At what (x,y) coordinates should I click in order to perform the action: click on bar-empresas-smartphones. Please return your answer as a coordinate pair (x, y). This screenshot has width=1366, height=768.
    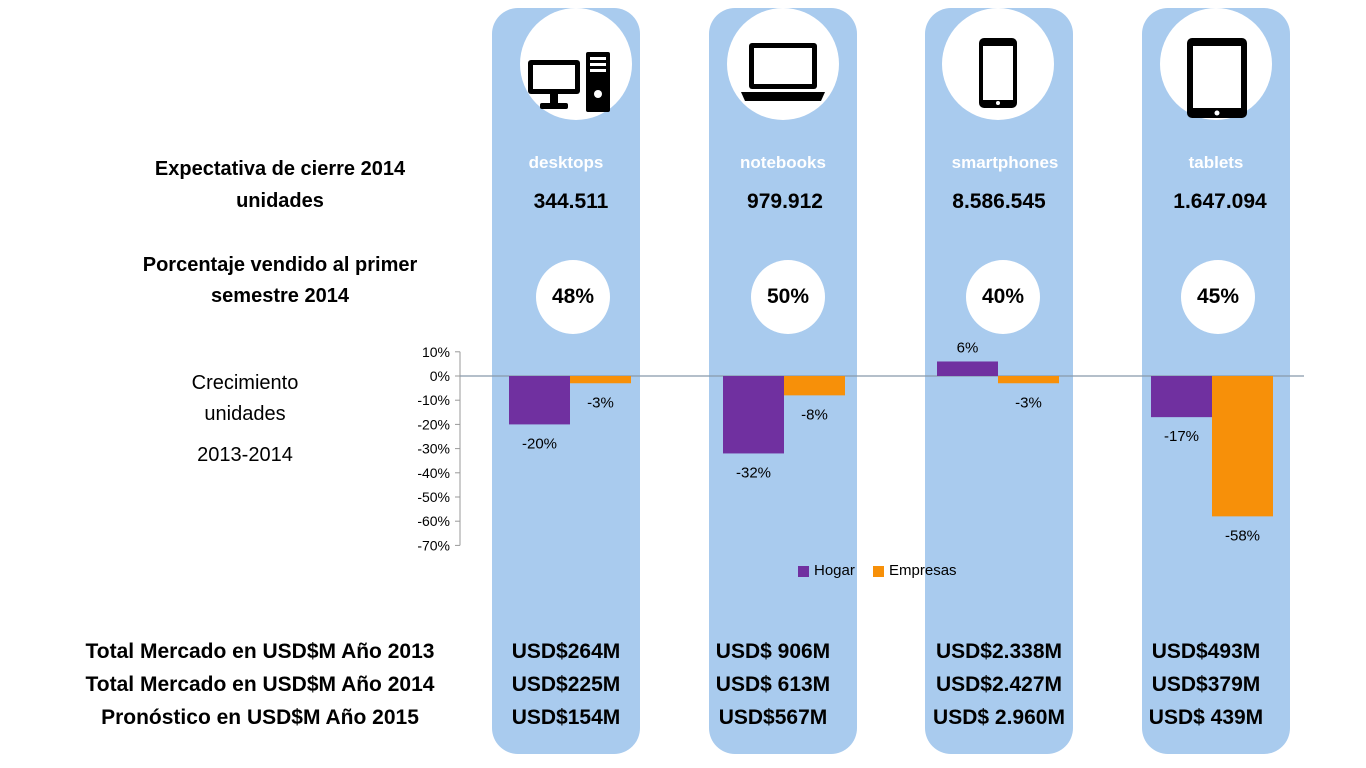
    Looking at the image, I should click on (1028, 380).